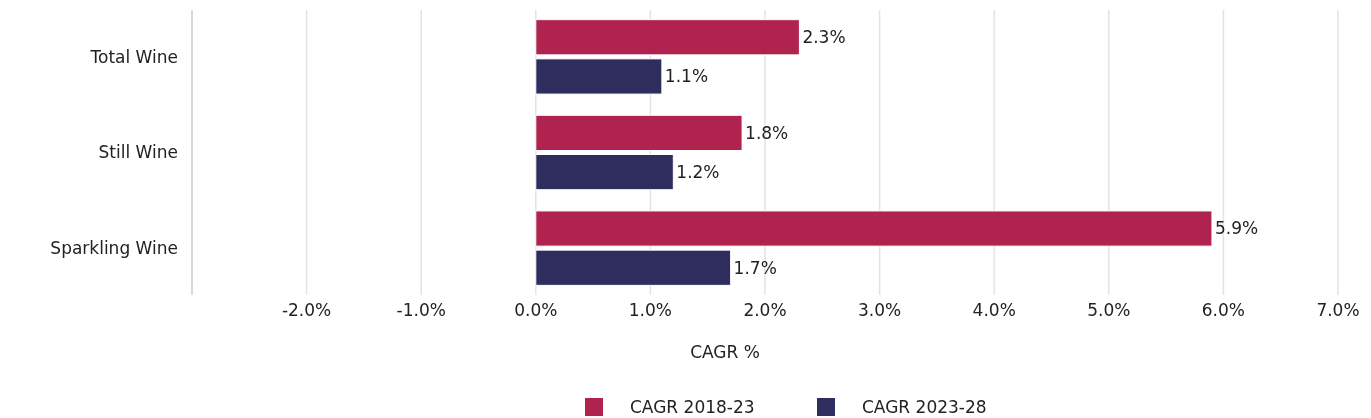  Describe the element at coordinates (421, 310) in the screenshot. I see `x-tick-label: -1.0%` at that location.